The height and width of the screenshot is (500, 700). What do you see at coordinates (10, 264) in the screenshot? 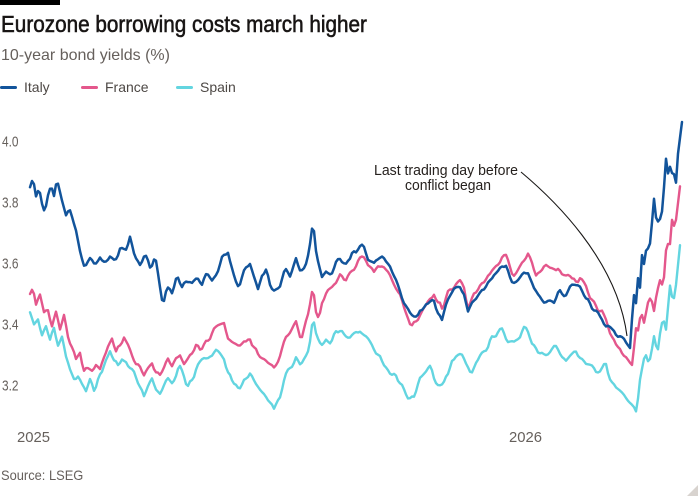
I see `svg-text: 3.6` at bounding box center [10, 264].